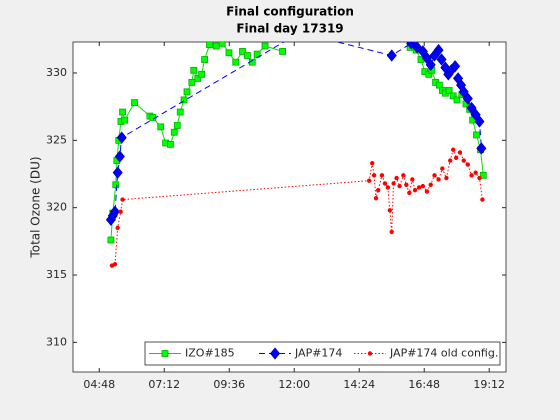 The width and height of the screenshot is (560, 420). I want to click on legend-label: IZO#185, so click(210, 353).